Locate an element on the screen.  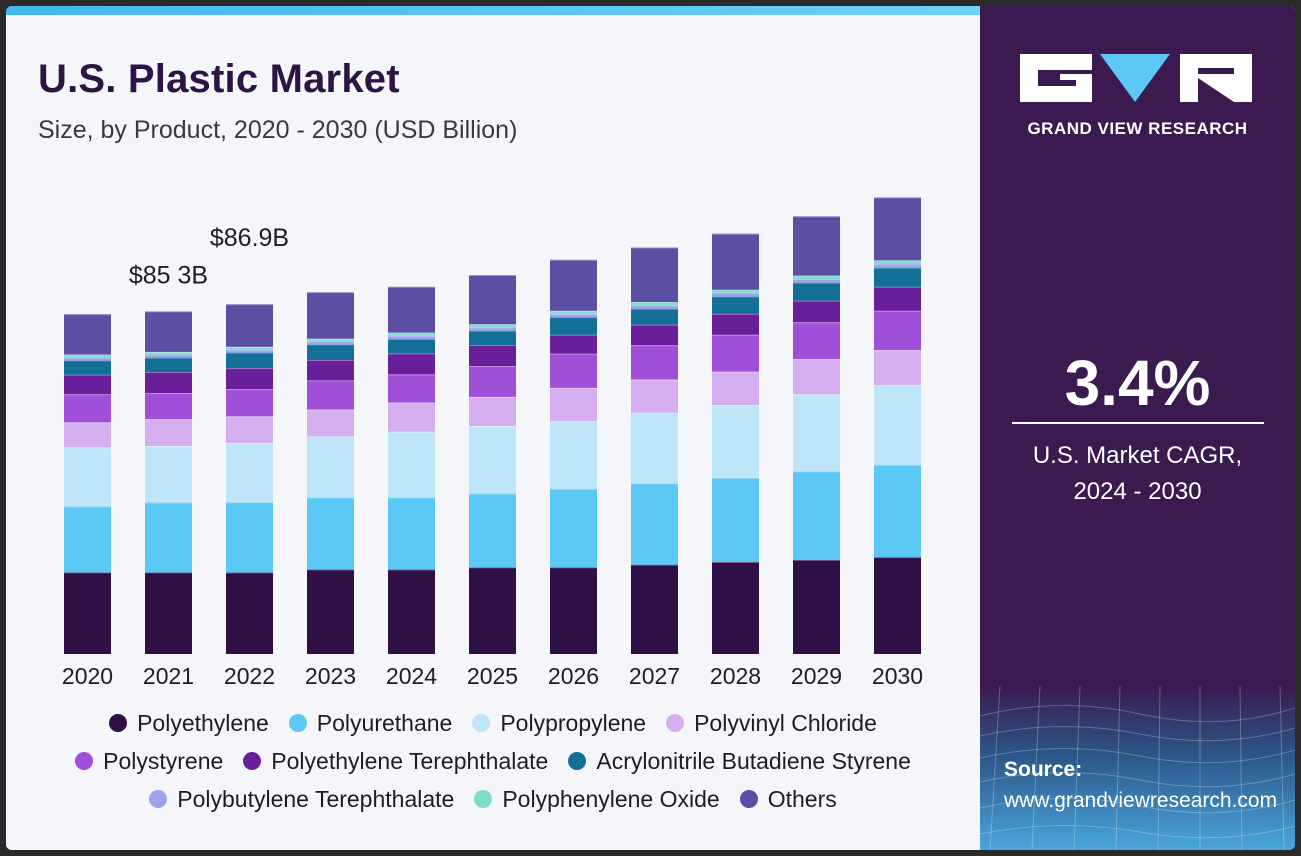
legend-item: Polyethylene is located at coordinates (189, 723).